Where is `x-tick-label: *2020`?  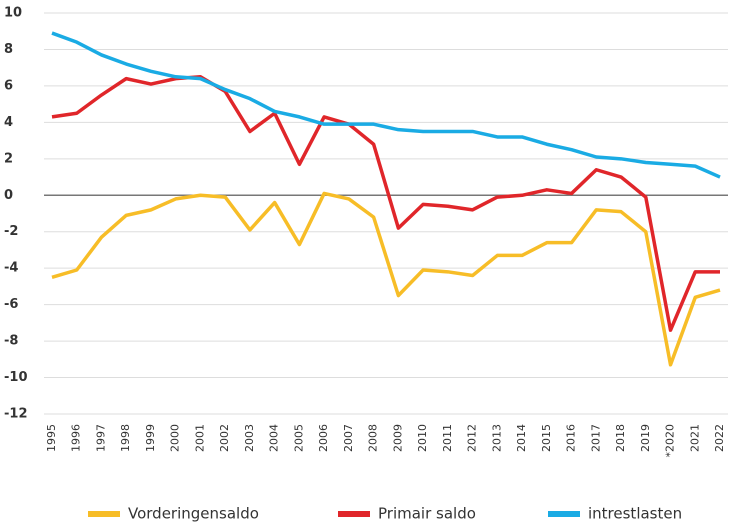
x-tick-label: *2020 is located at coordinates (670, 441).